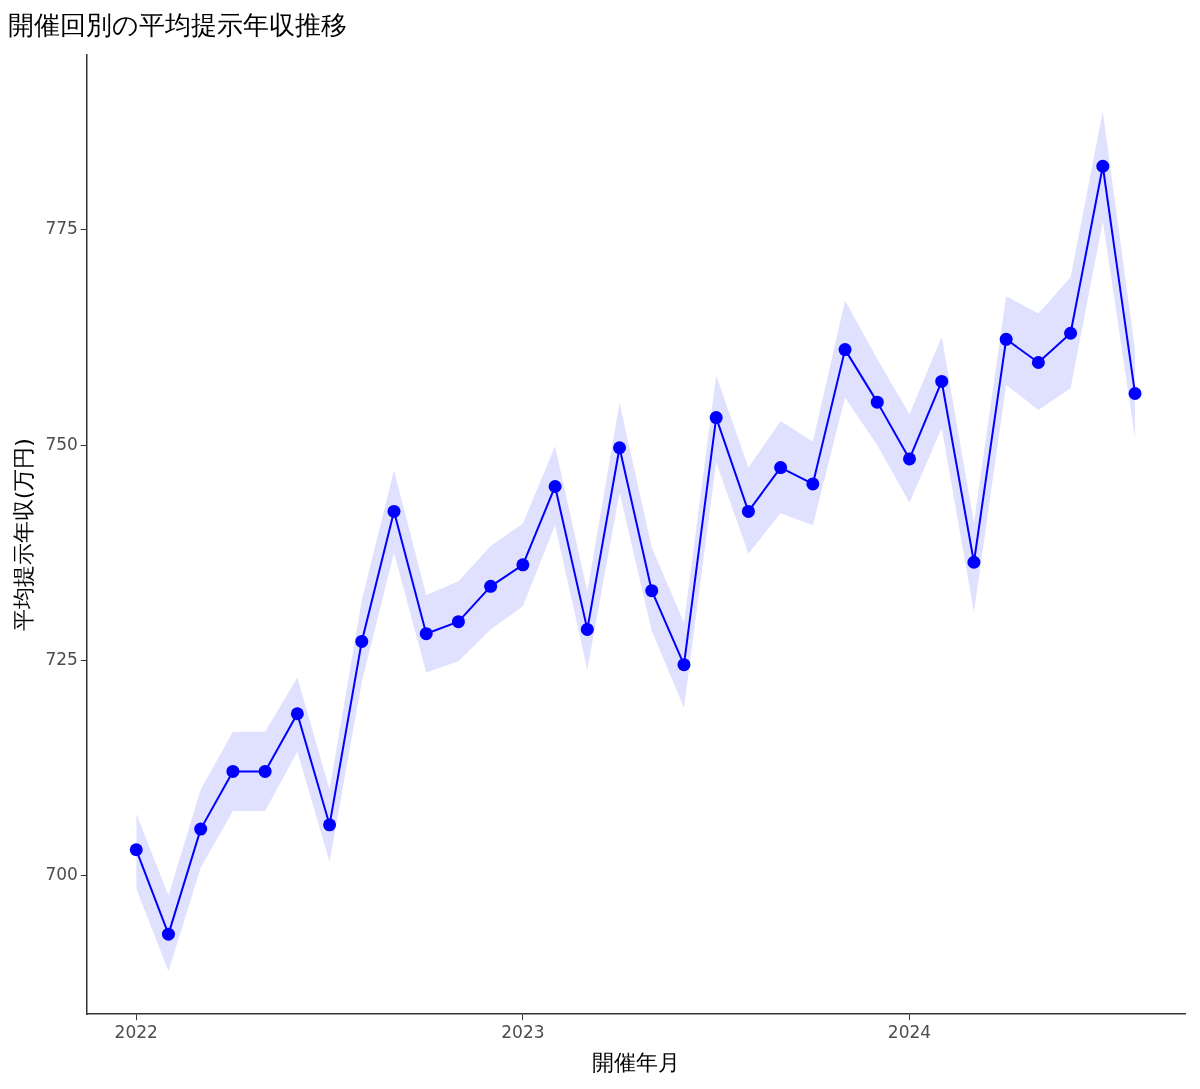  What do you see at coordinates (61, 443) in the screenshot?
I see `y-tick-label: 750` at bounding box center [61, 443].